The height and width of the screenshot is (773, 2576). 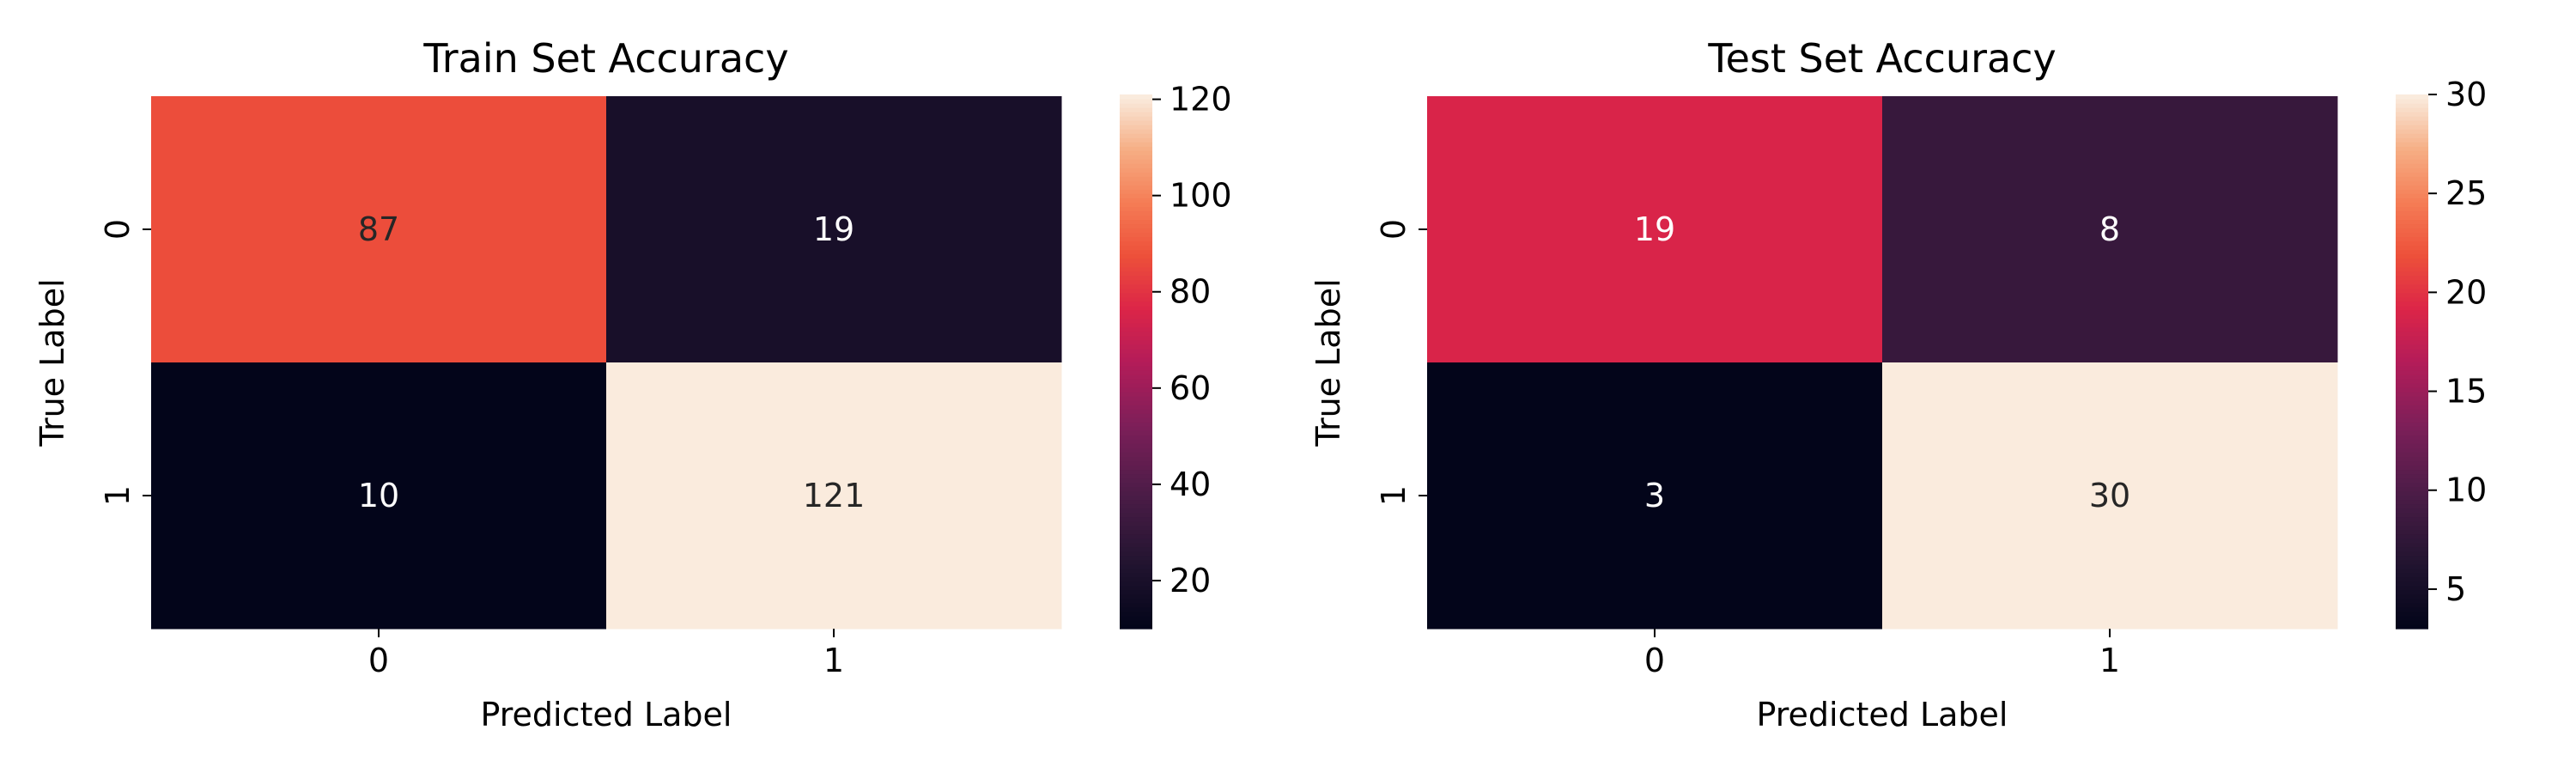 What do you see at coordinates (1191, 388) in the screenshot?
I see `colorbar-tick-label: 60` at bounding box center [1191, 388].